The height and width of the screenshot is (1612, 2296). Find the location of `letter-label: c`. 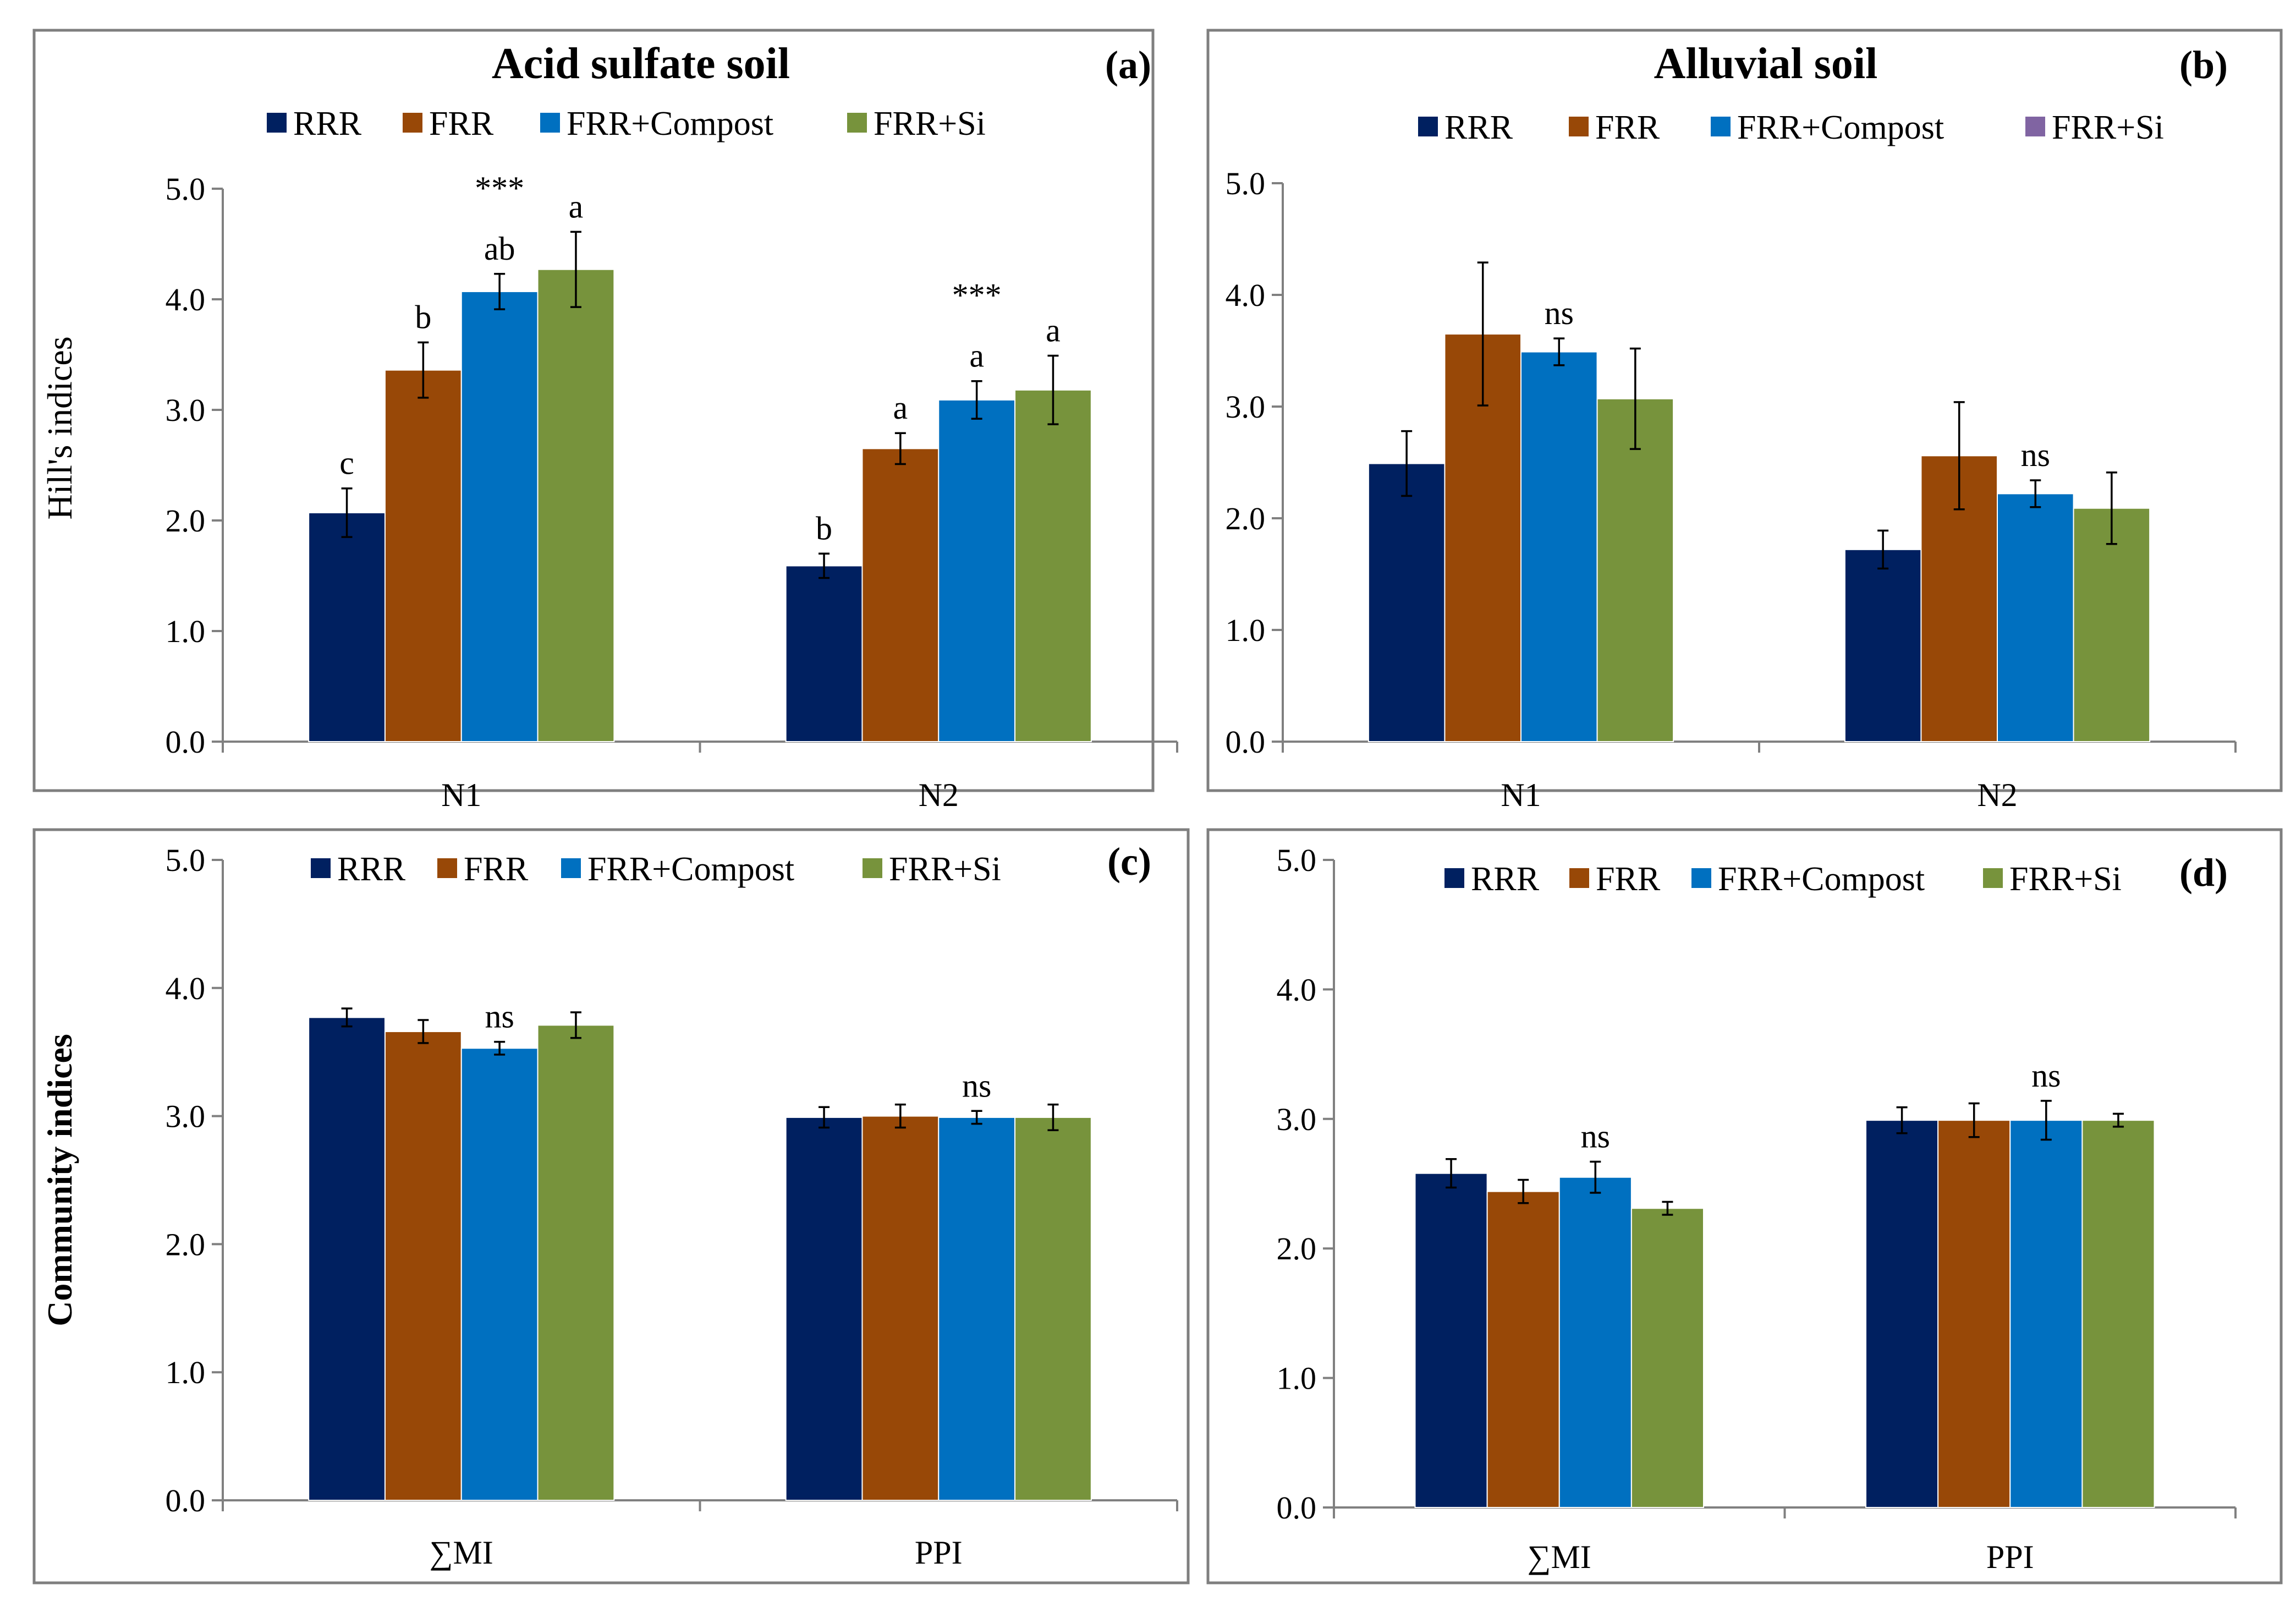

letter-label: c is located at coordinates (346, 463).